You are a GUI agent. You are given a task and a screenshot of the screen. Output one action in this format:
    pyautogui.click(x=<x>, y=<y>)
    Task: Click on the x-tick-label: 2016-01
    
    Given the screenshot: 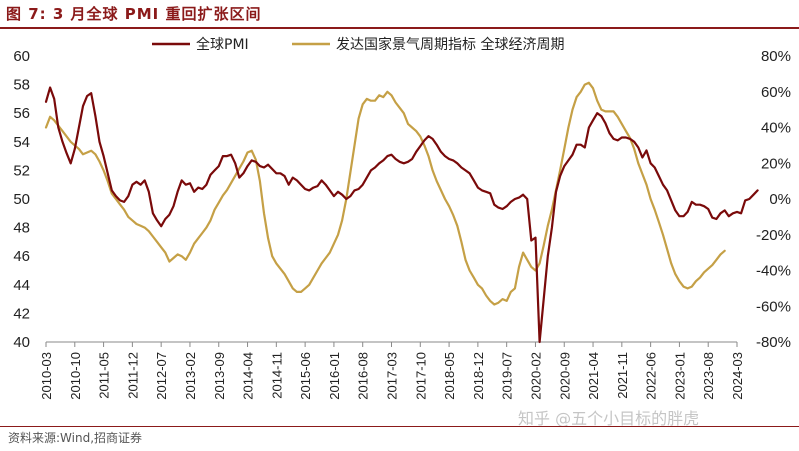 What is the action you would take?
    pyautogui.click(x=334, y=376)
    